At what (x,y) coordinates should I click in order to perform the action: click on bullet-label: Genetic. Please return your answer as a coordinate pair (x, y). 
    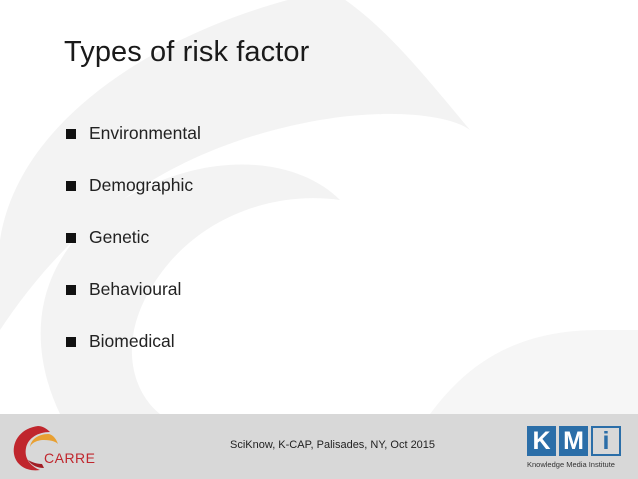
    Looking at the image, I should click on (119, 237).